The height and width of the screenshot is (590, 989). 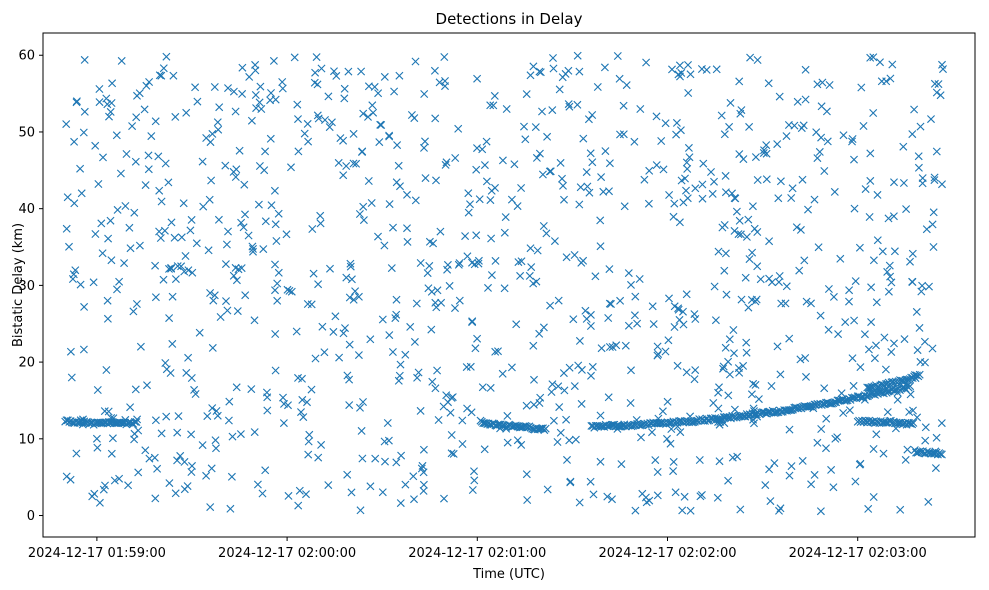 What do you see at coordinates (858, 553) in the screenshot?
I see `x-tick-label: 2024-12-17 02:03:00` at bounding box center [858, 553].